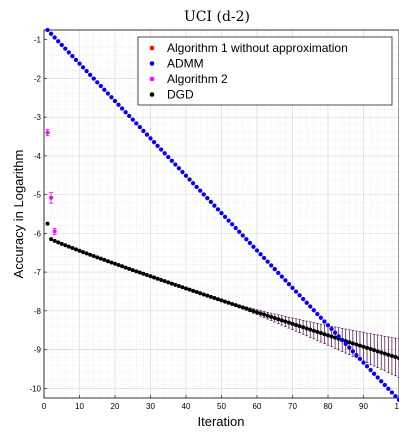 The height and width of the screenshot is (439, 399). Describe the element at coordinates (150, 406) in the screenshot. I see `x-tick-label: 30` at that location.